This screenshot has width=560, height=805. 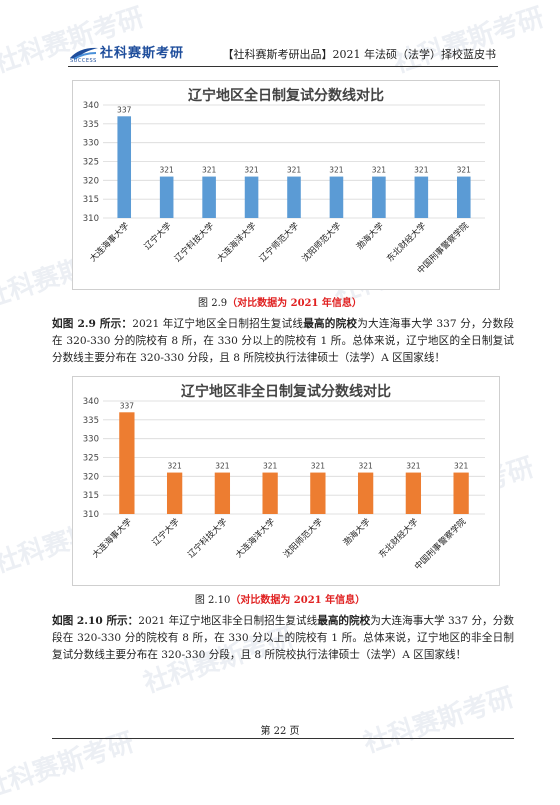 What do you see at coordinates (286, 96) in the screenshot?
I see `chart-title: 辽宁地区全日制复试分数线对比` at bounding box center [286, 96].